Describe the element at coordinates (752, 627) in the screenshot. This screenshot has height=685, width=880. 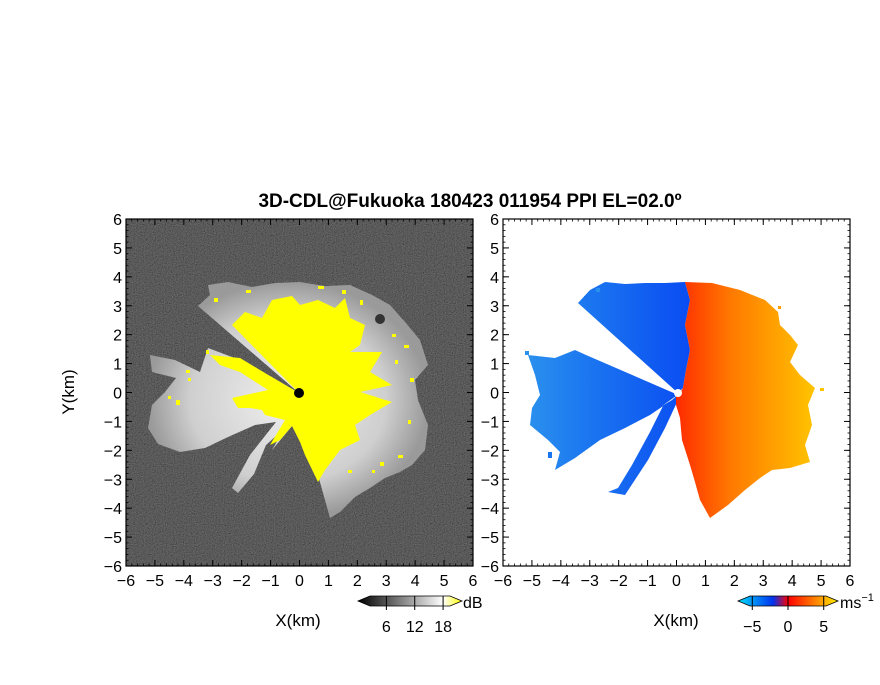
I see `colorbar-tick-label: −5` at that location.